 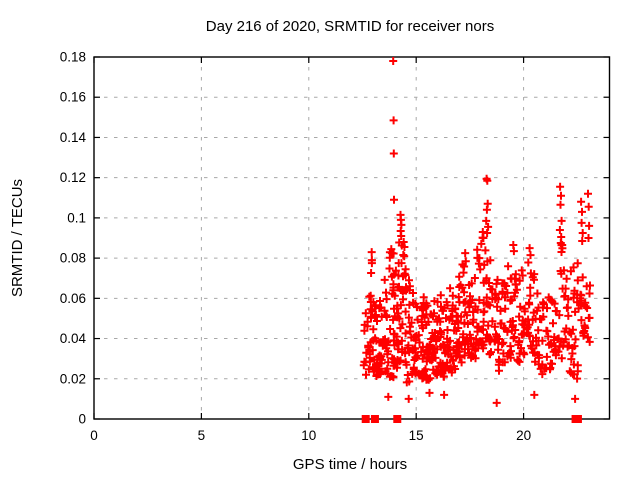 What do you see at coordinates (73, 298) in the screenshot?
I see `y-tick-label: 0.06` at bounding box center [73, 298].